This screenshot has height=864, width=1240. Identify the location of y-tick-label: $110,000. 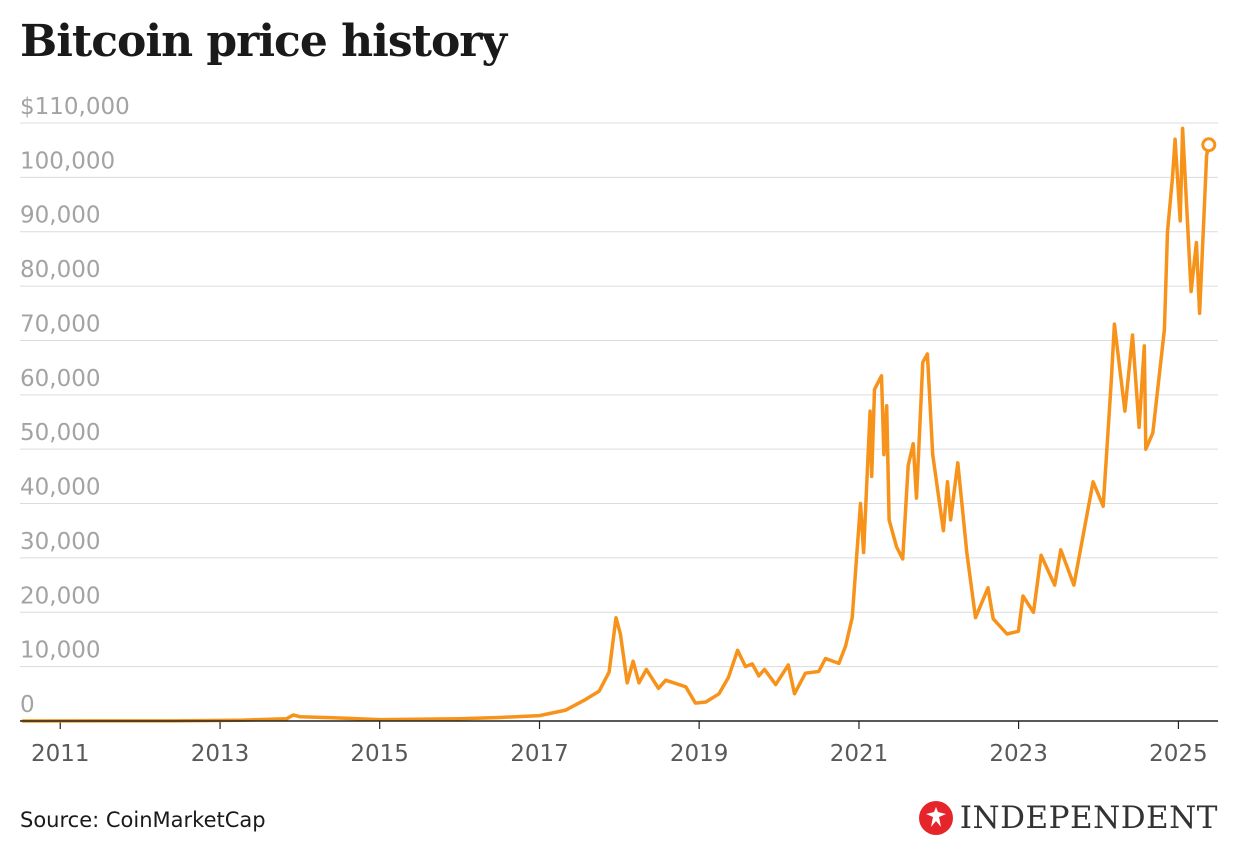
(75, 107).